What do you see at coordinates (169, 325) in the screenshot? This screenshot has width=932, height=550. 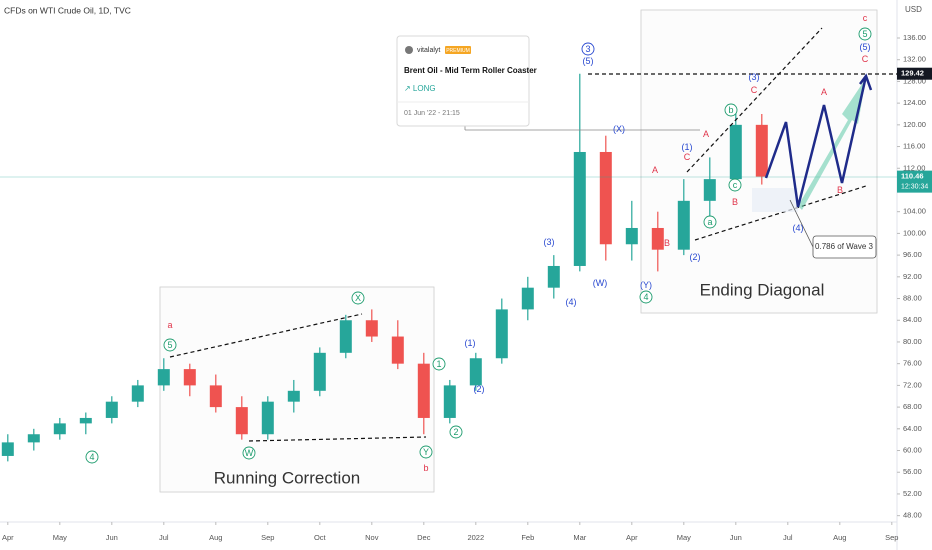 I see `wave-label: a` at bounding box center [169, 325].